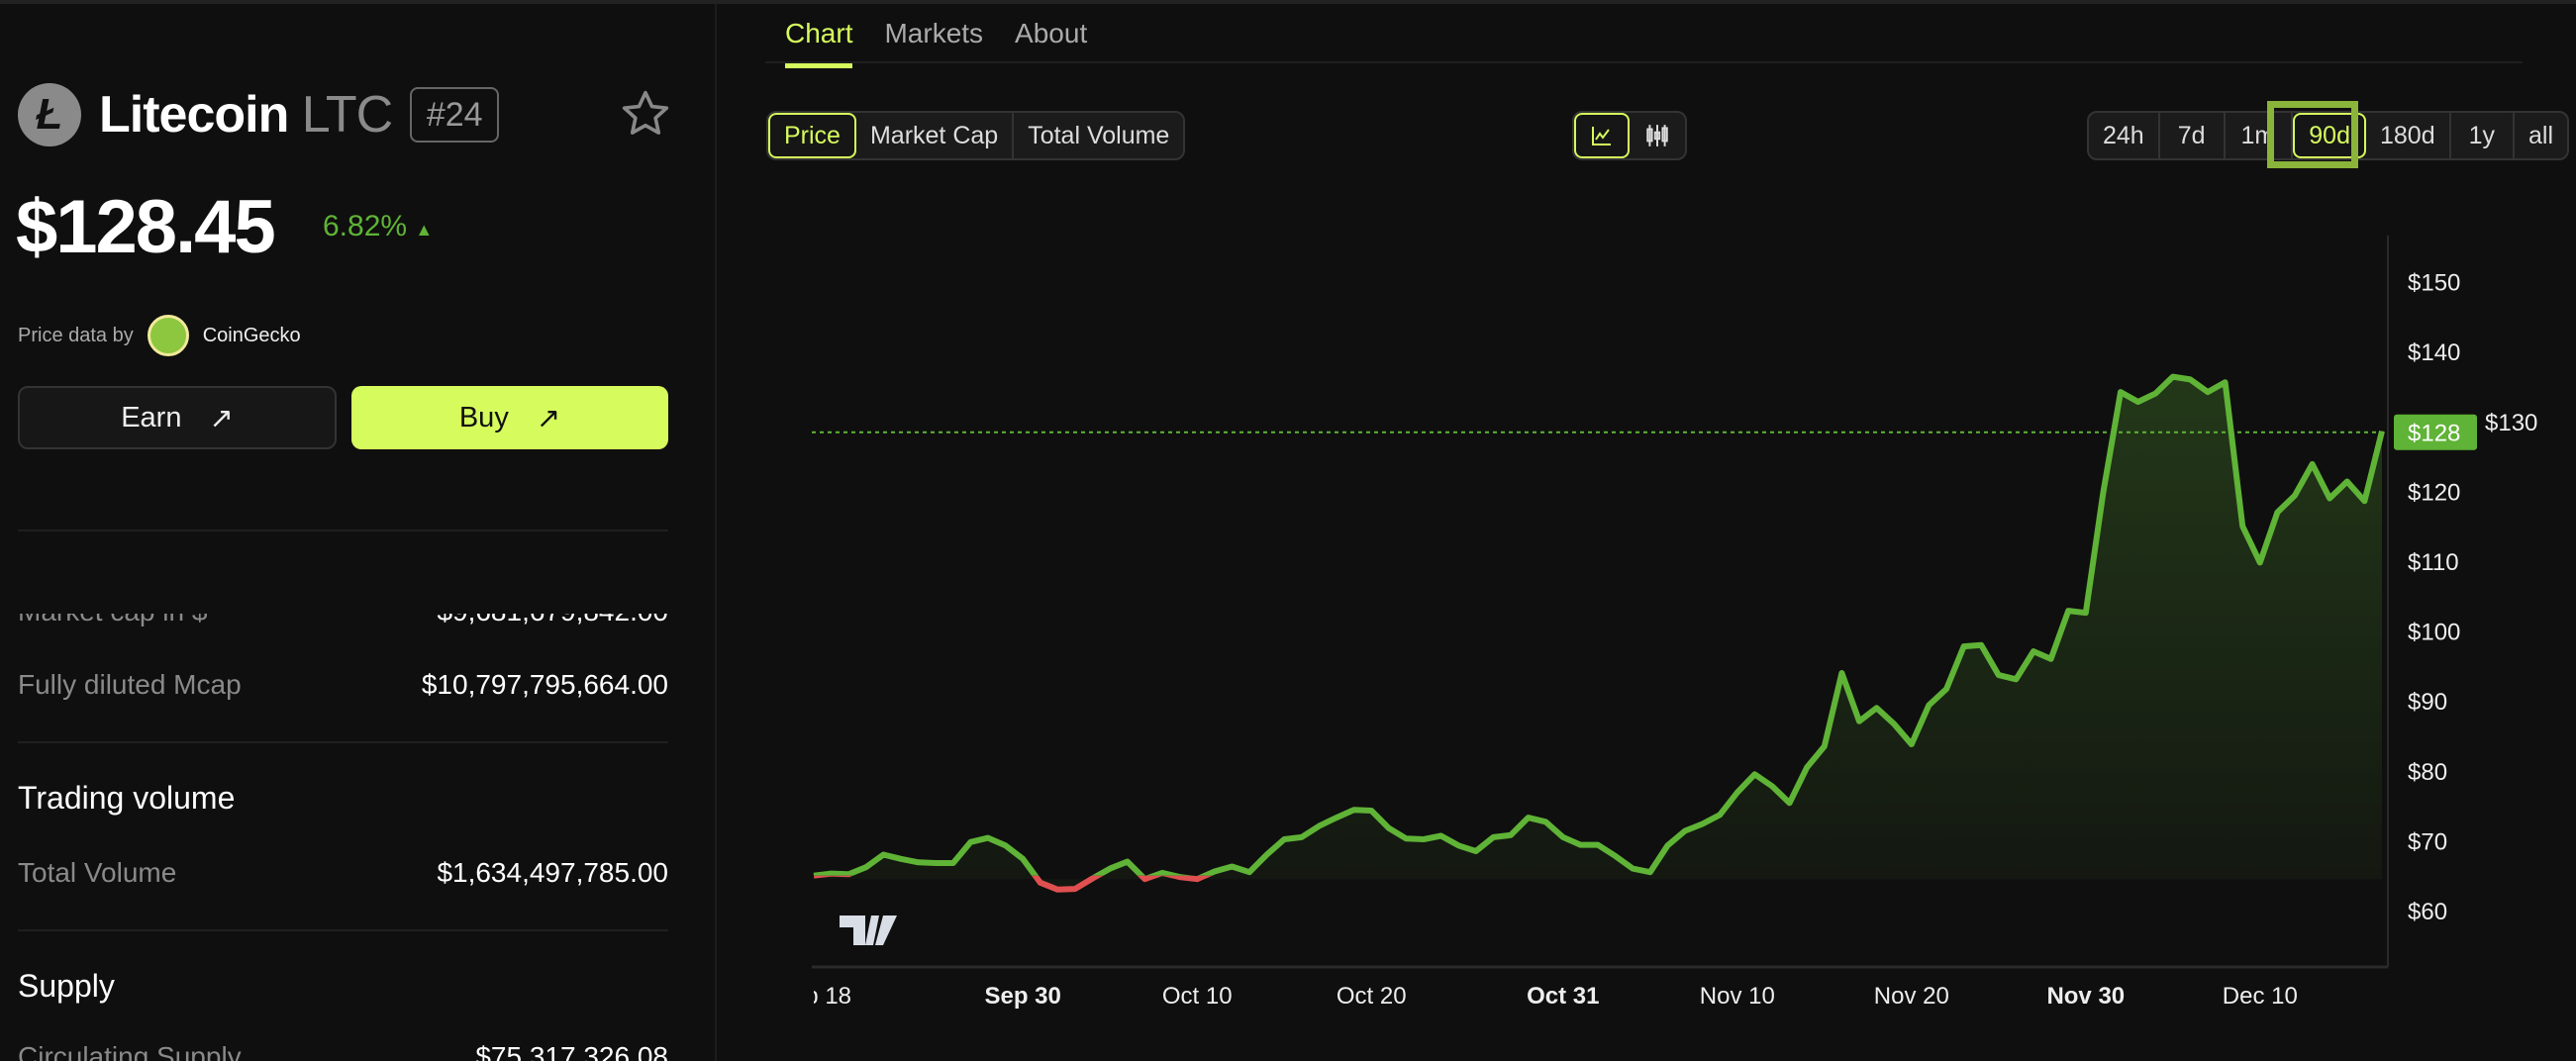 Image resolution: width=2576 pixels, height=1061 pixels. What do you see at coordinates (130, 685) in the screenshot?
I see `stat-label: Fully diluted Mcap` at bounding box center [130, 685].